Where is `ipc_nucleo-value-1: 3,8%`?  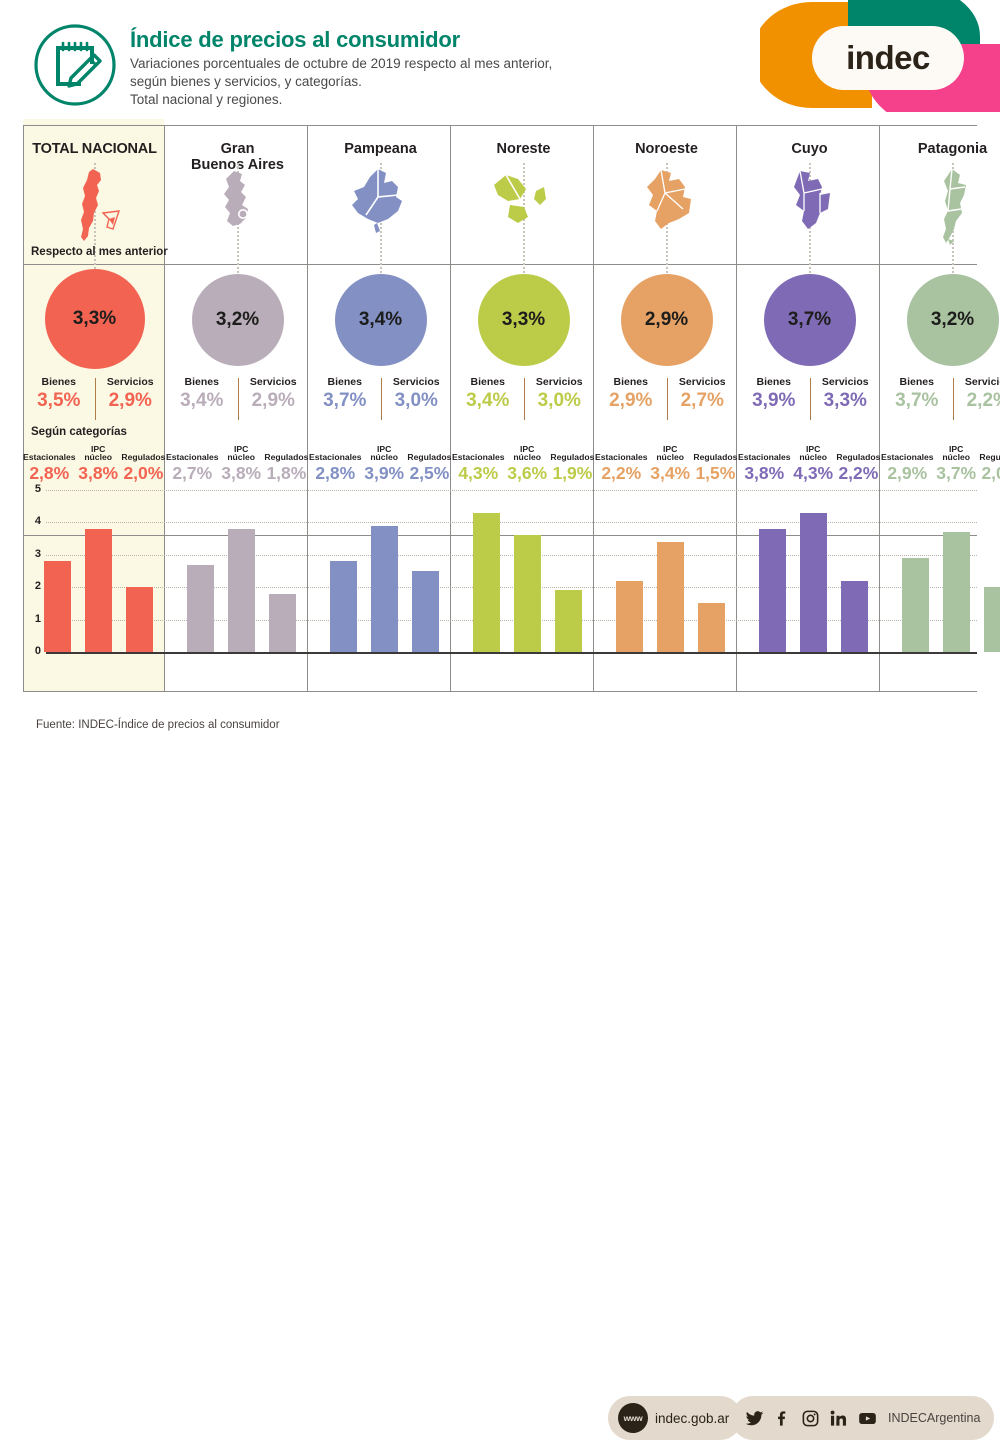 ipc_nucleo-value-1: 3,8% is located at coordinates (241, 473).